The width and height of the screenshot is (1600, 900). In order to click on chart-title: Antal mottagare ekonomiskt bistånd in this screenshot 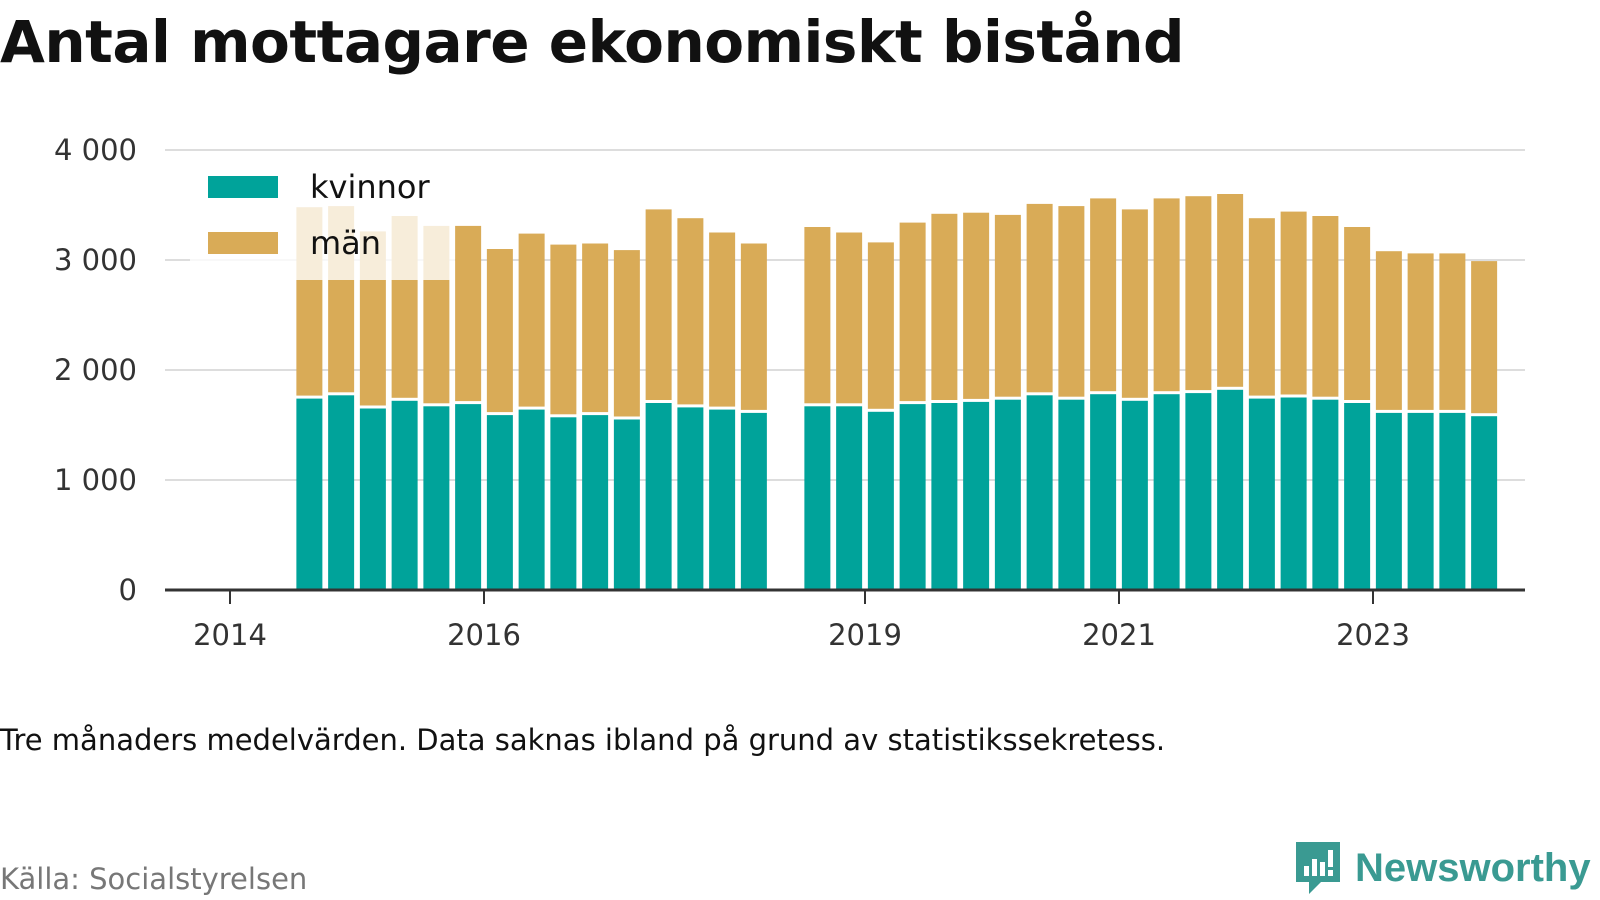, I will do `click(592, 42)`.